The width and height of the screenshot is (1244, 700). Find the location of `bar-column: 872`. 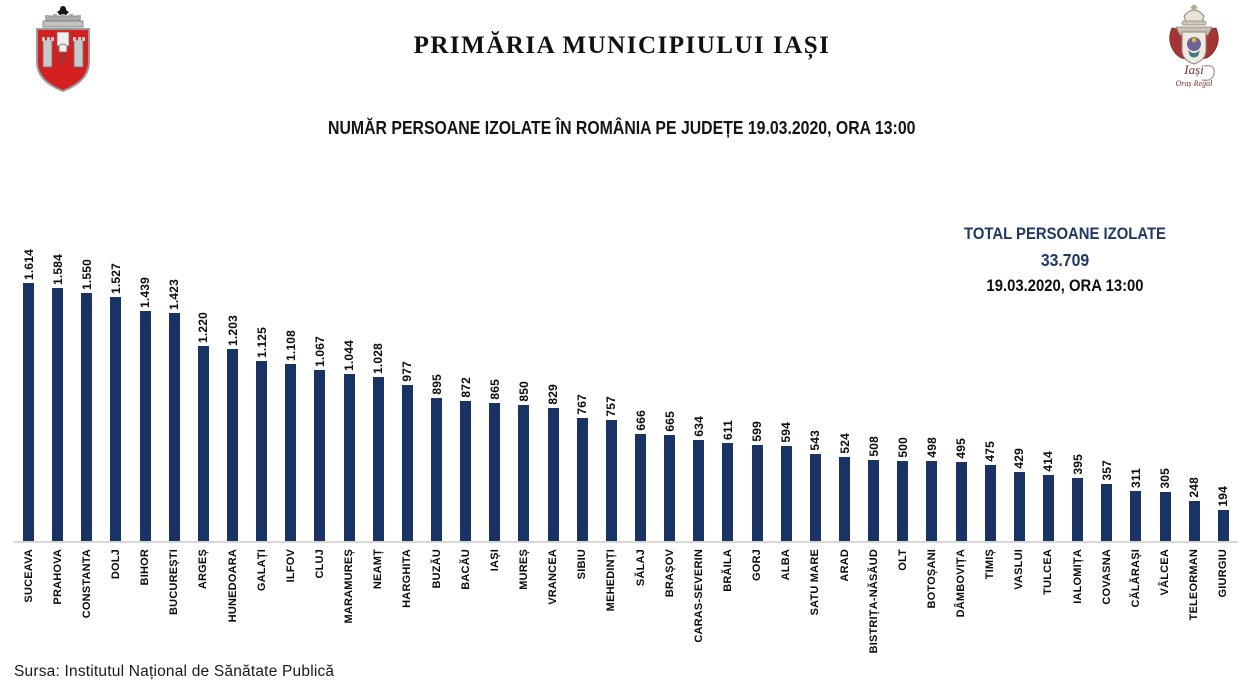

bar-column: 872 is located at coordinates (465, 459).